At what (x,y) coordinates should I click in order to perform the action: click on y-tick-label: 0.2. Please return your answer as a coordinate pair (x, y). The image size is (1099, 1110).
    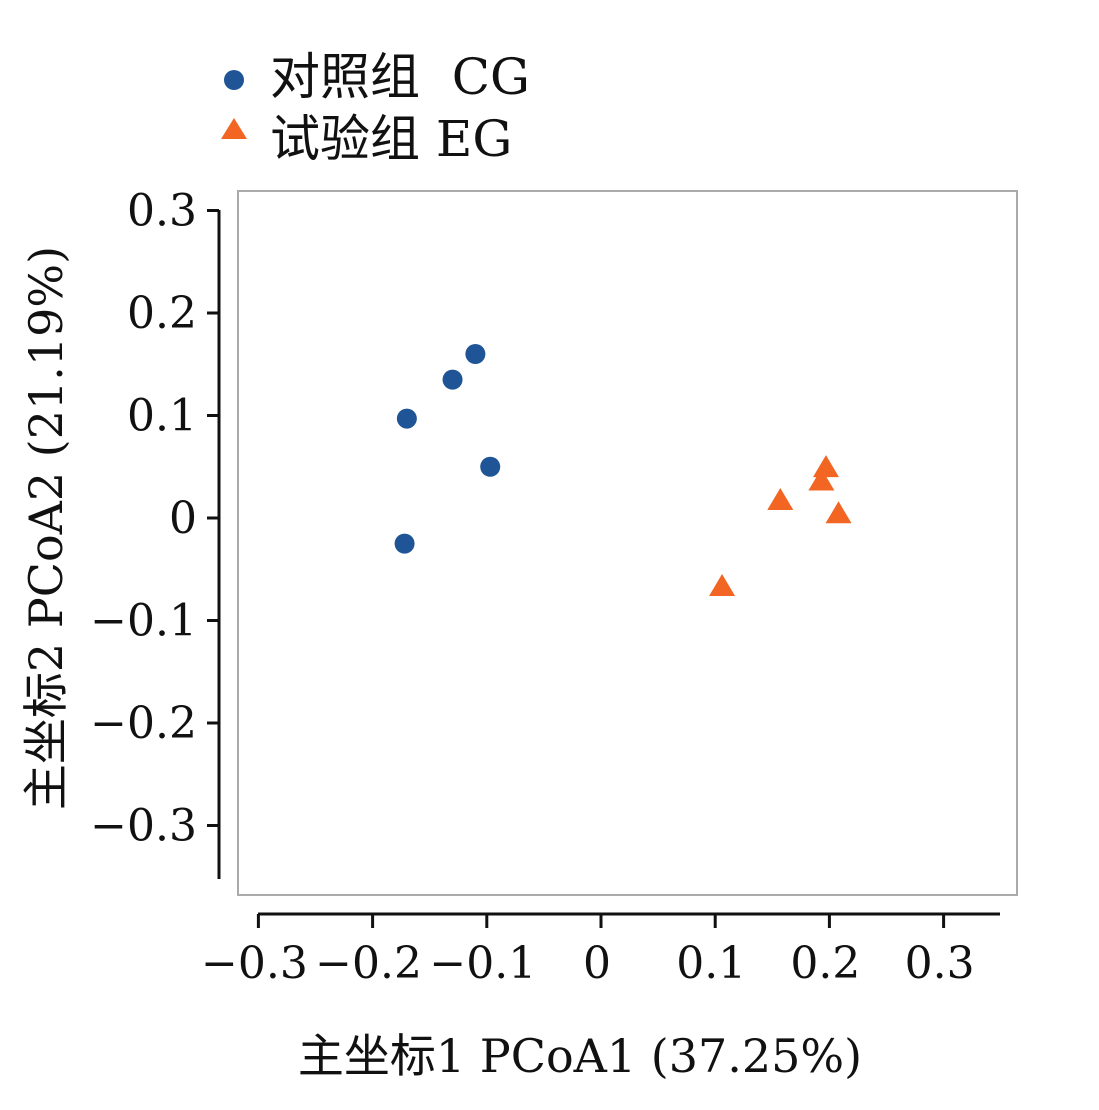
    Looking at the image, I should click on (162, 313).